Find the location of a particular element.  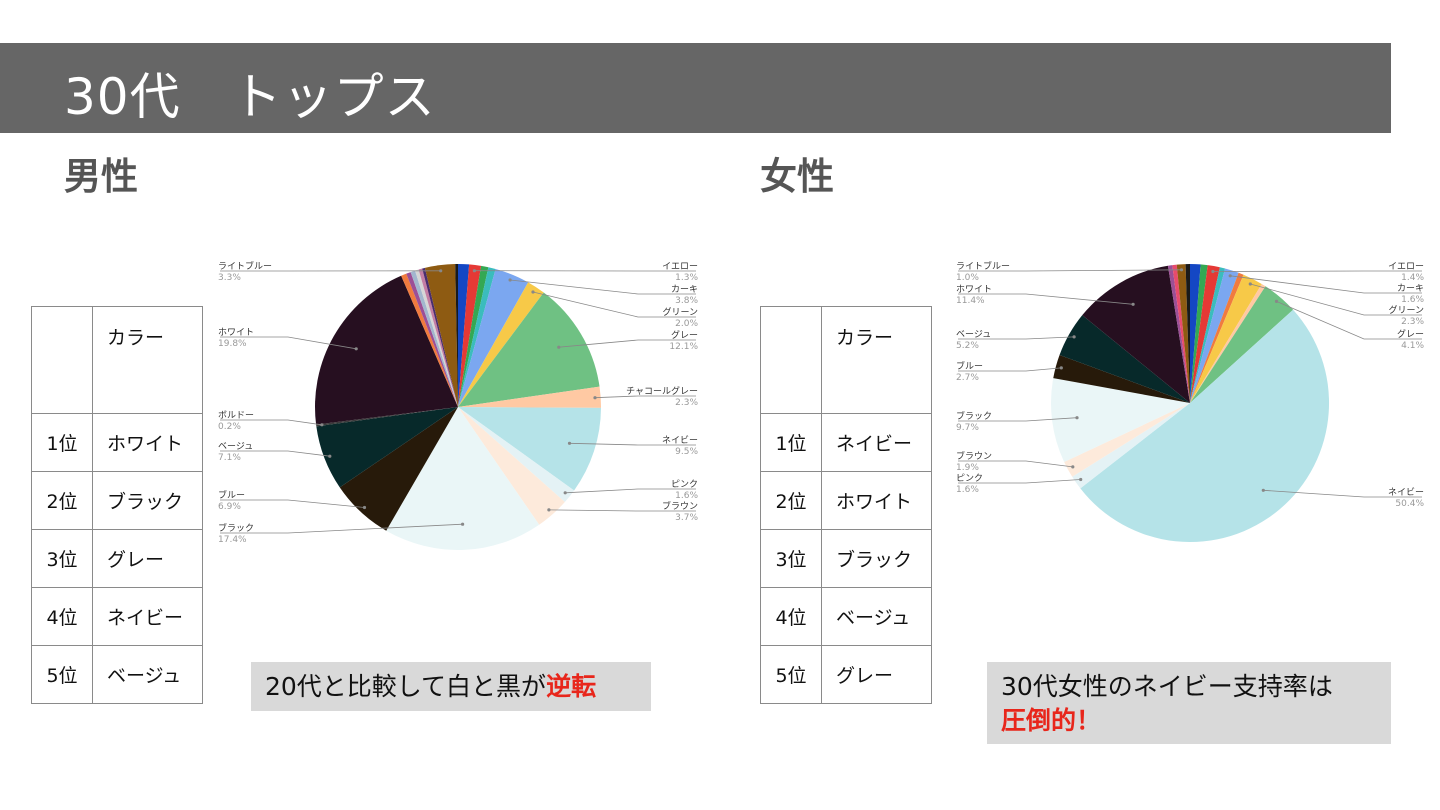

table-row: 3位 グレー is located at coordinates (117, 558).